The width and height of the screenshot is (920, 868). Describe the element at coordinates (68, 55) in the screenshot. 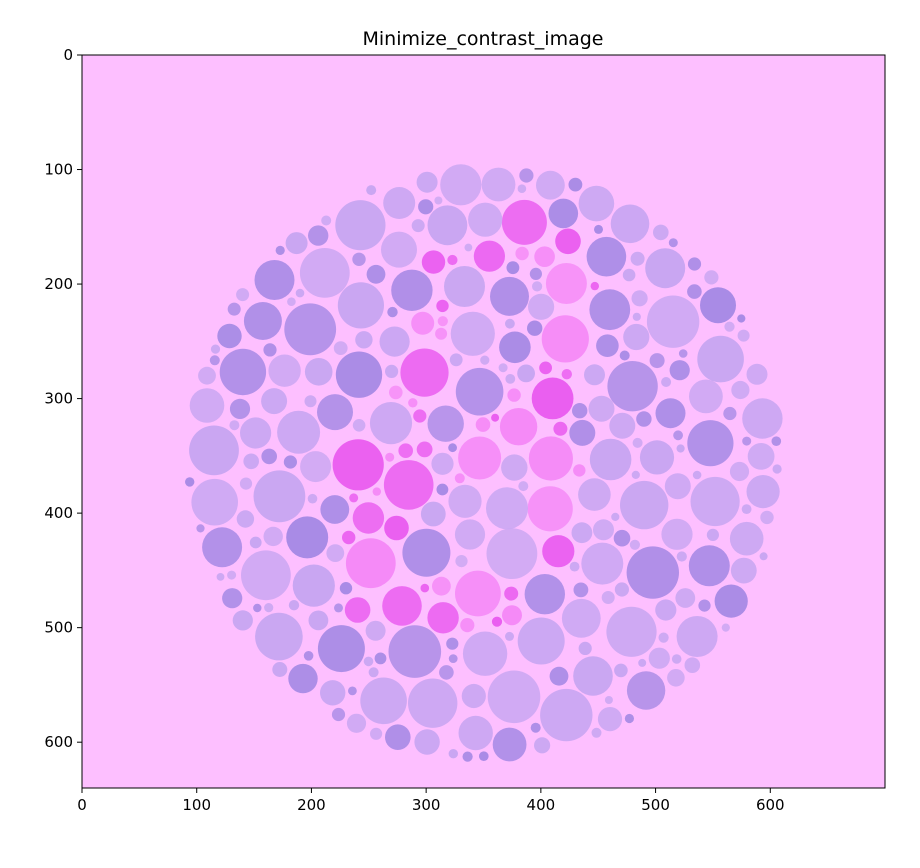

I see `y-tick-label: 0` at that location.